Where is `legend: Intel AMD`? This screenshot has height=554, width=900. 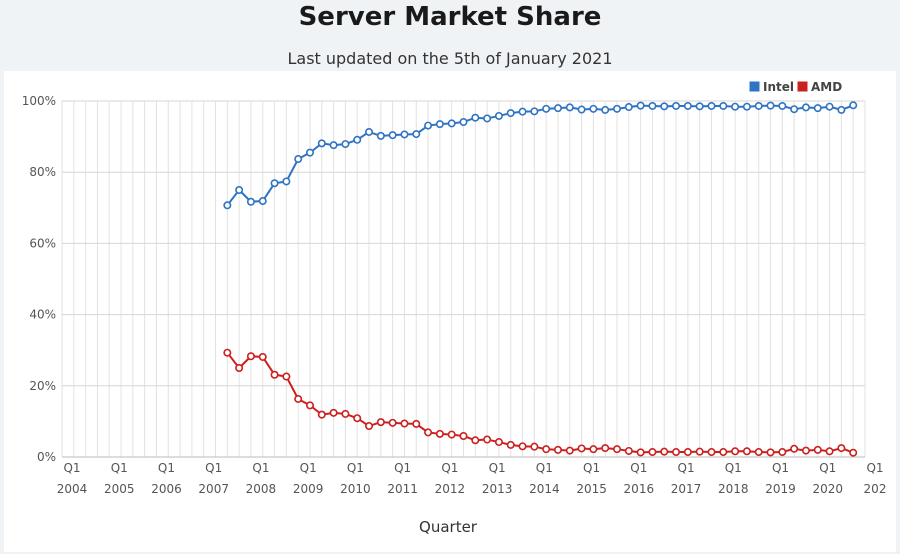
legend: Intel AMD is located at coordinates (795, 87).